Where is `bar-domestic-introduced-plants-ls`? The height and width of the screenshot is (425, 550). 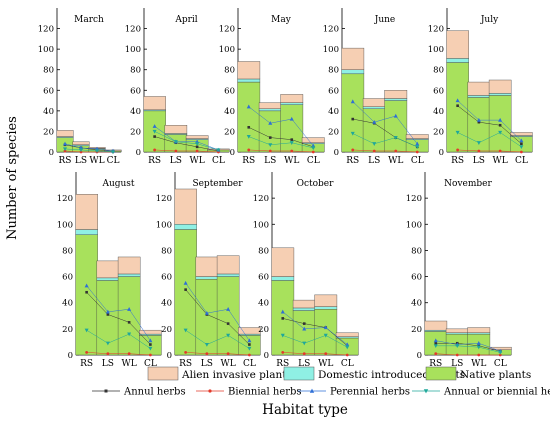
bar-domestic-introduced-plants-ls is located at coordinates (108, 279).